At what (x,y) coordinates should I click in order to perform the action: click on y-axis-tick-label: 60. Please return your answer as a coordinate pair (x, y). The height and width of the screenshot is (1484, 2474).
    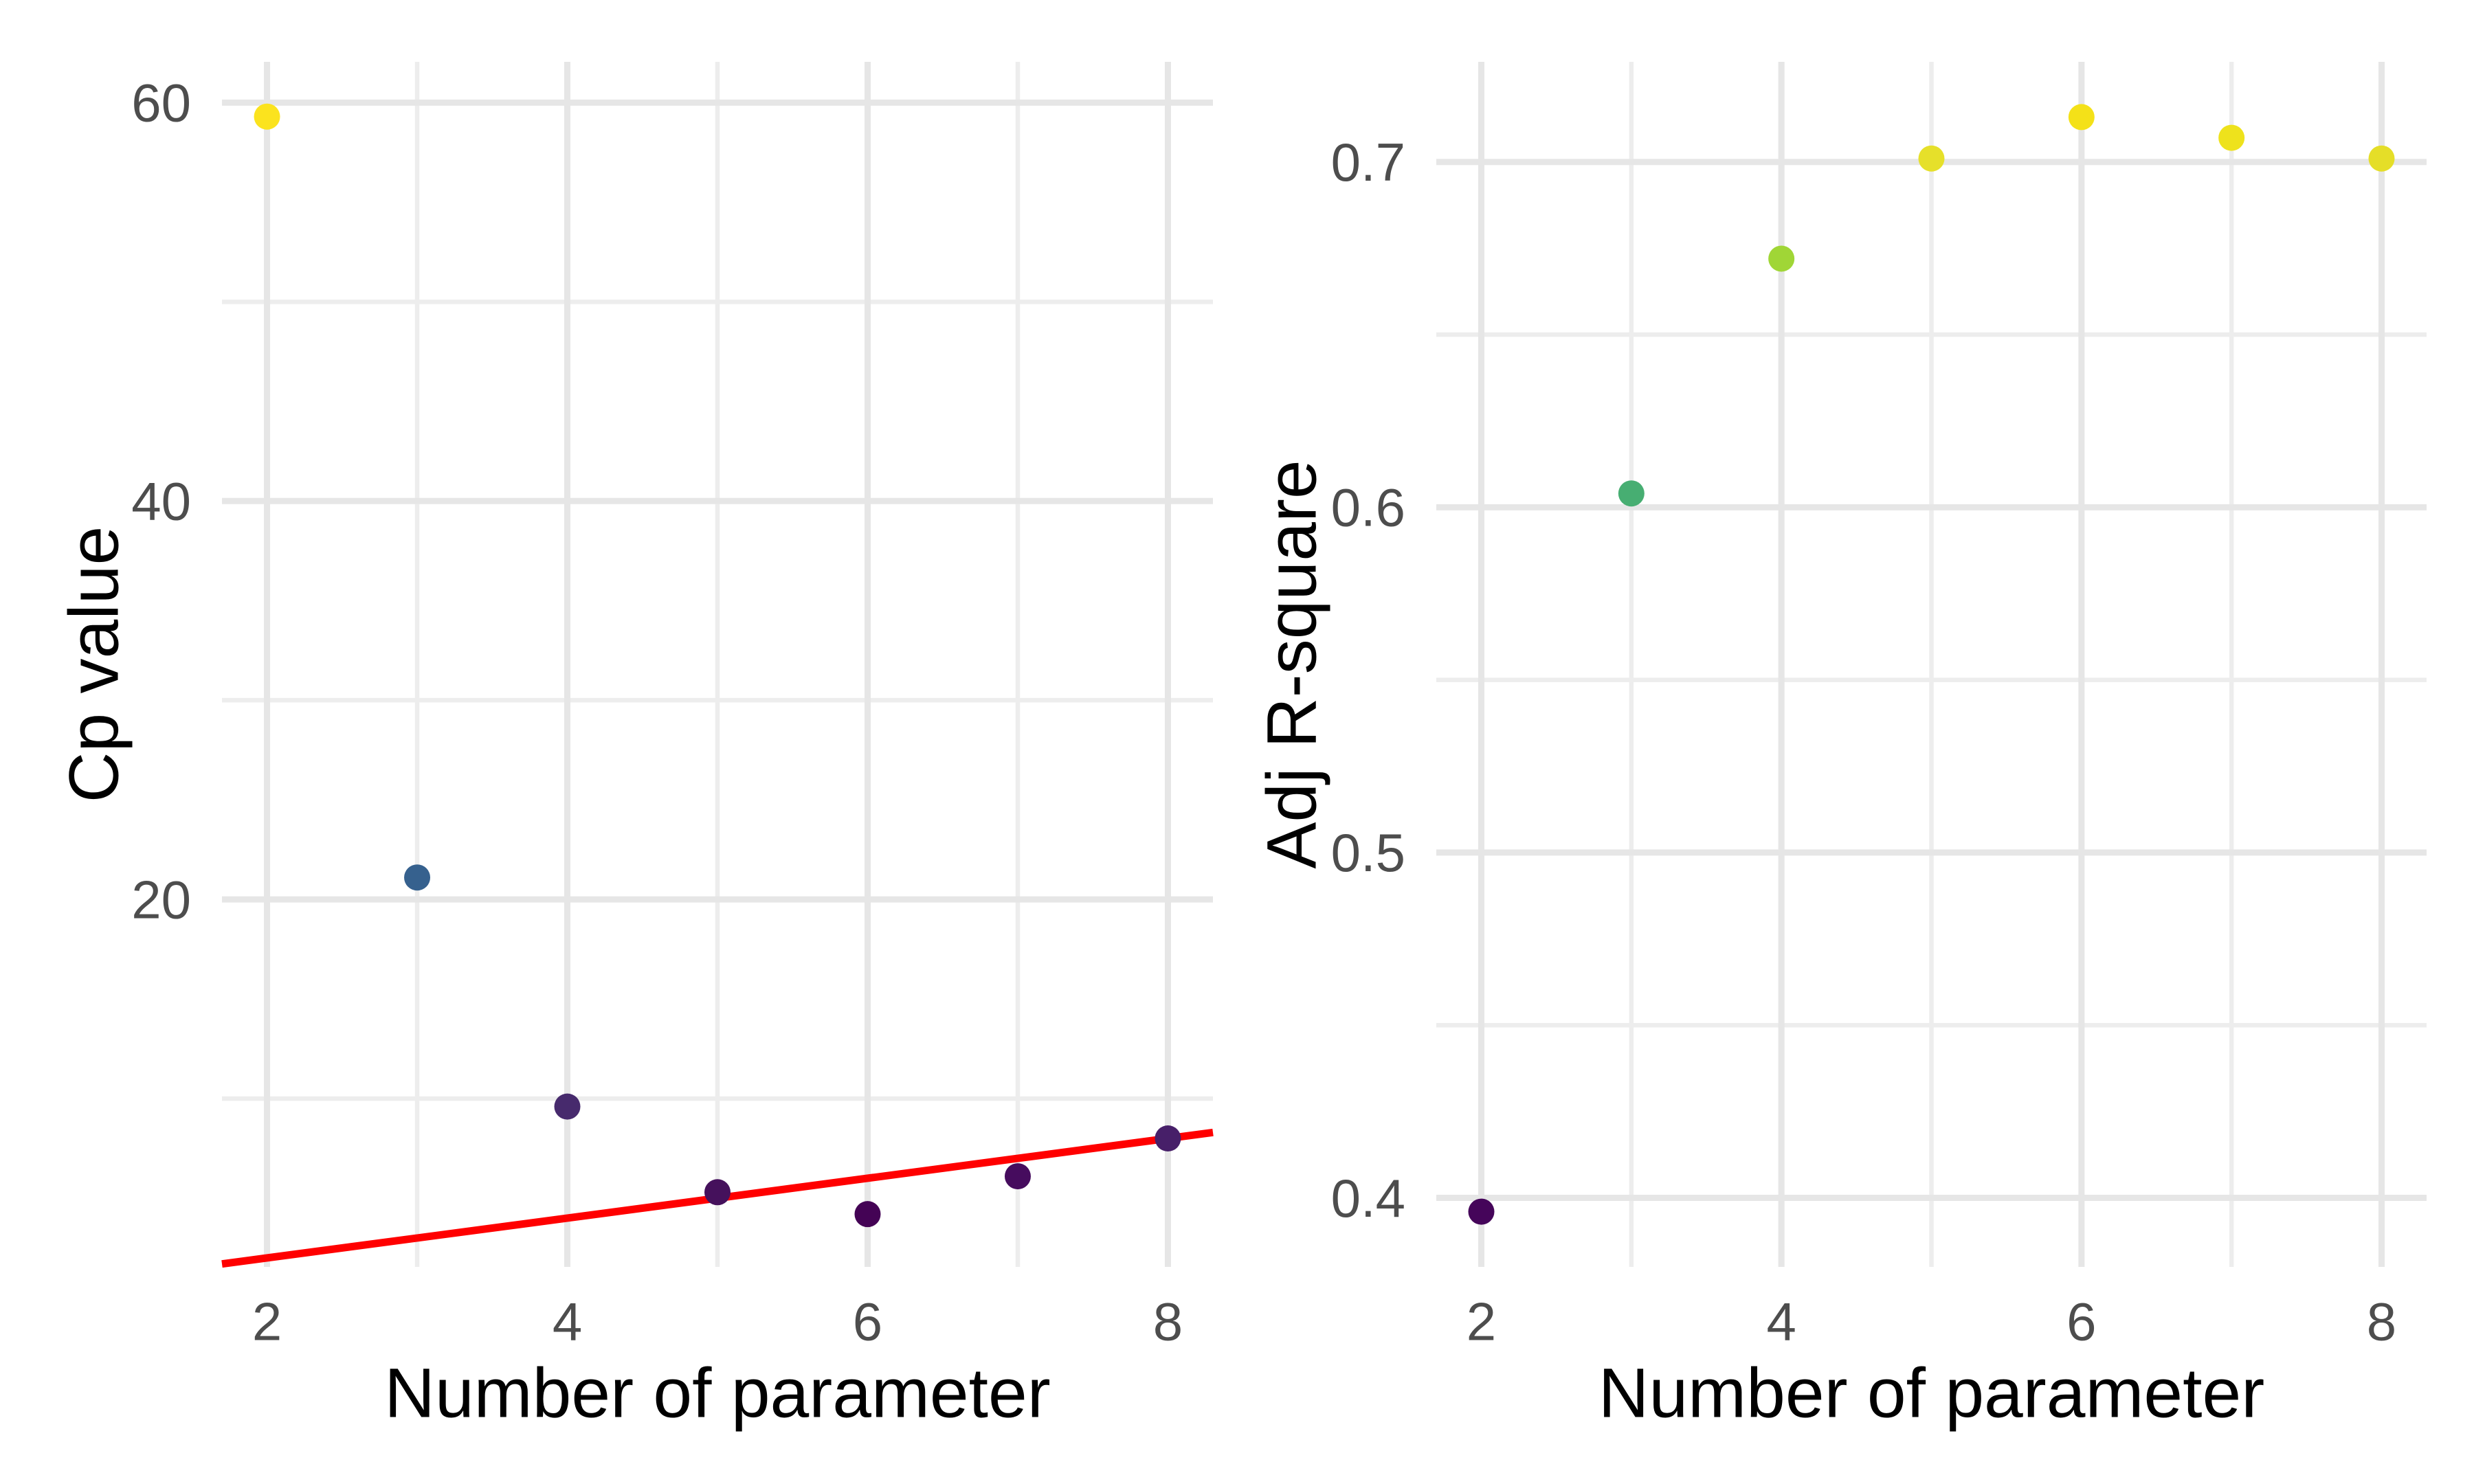
    Looking at the image, I should click on (161, 103).